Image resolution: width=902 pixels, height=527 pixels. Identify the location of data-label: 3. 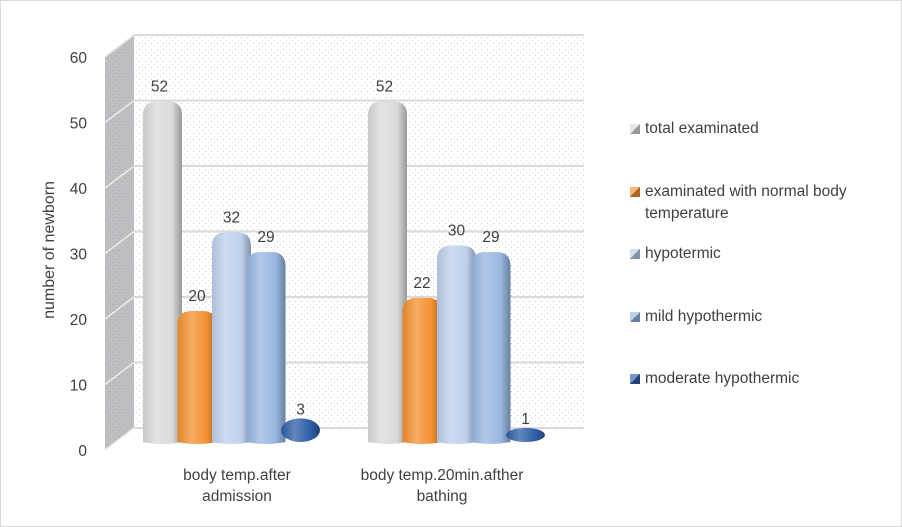
(300, 409).